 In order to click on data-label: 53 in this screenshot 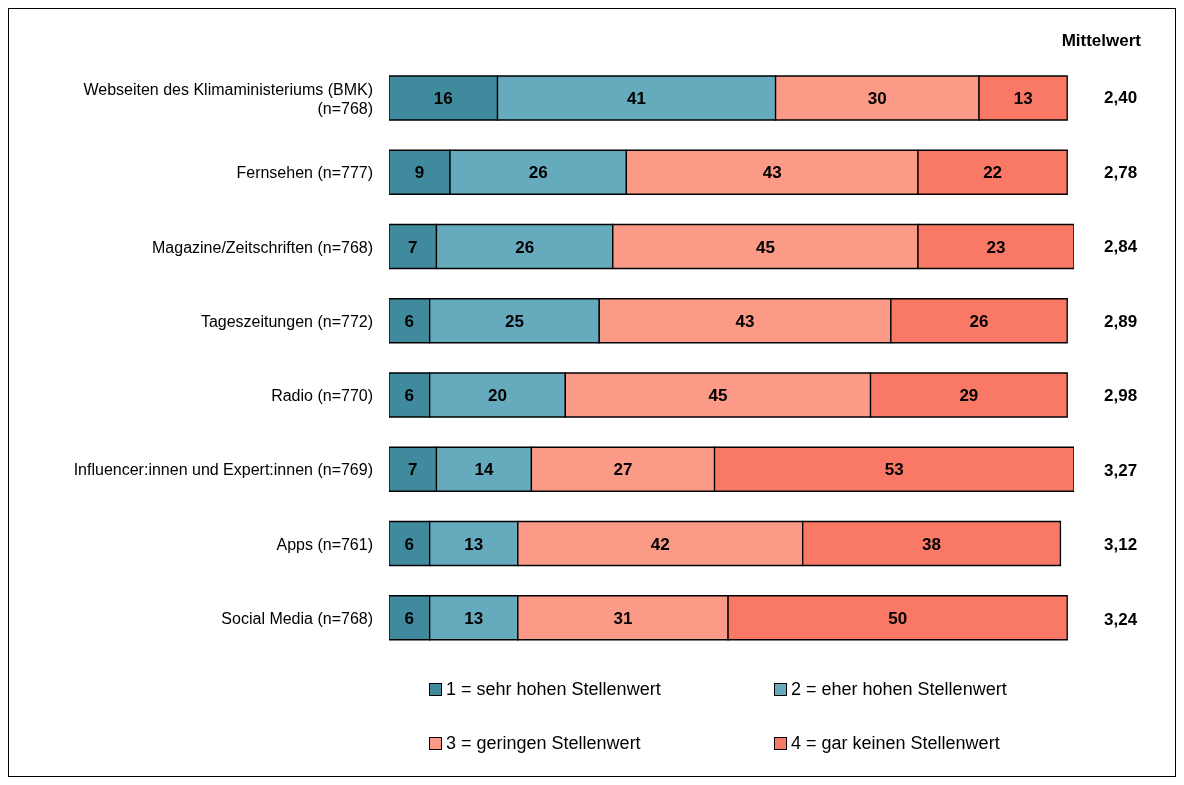, I will do `click(894, 470)`.